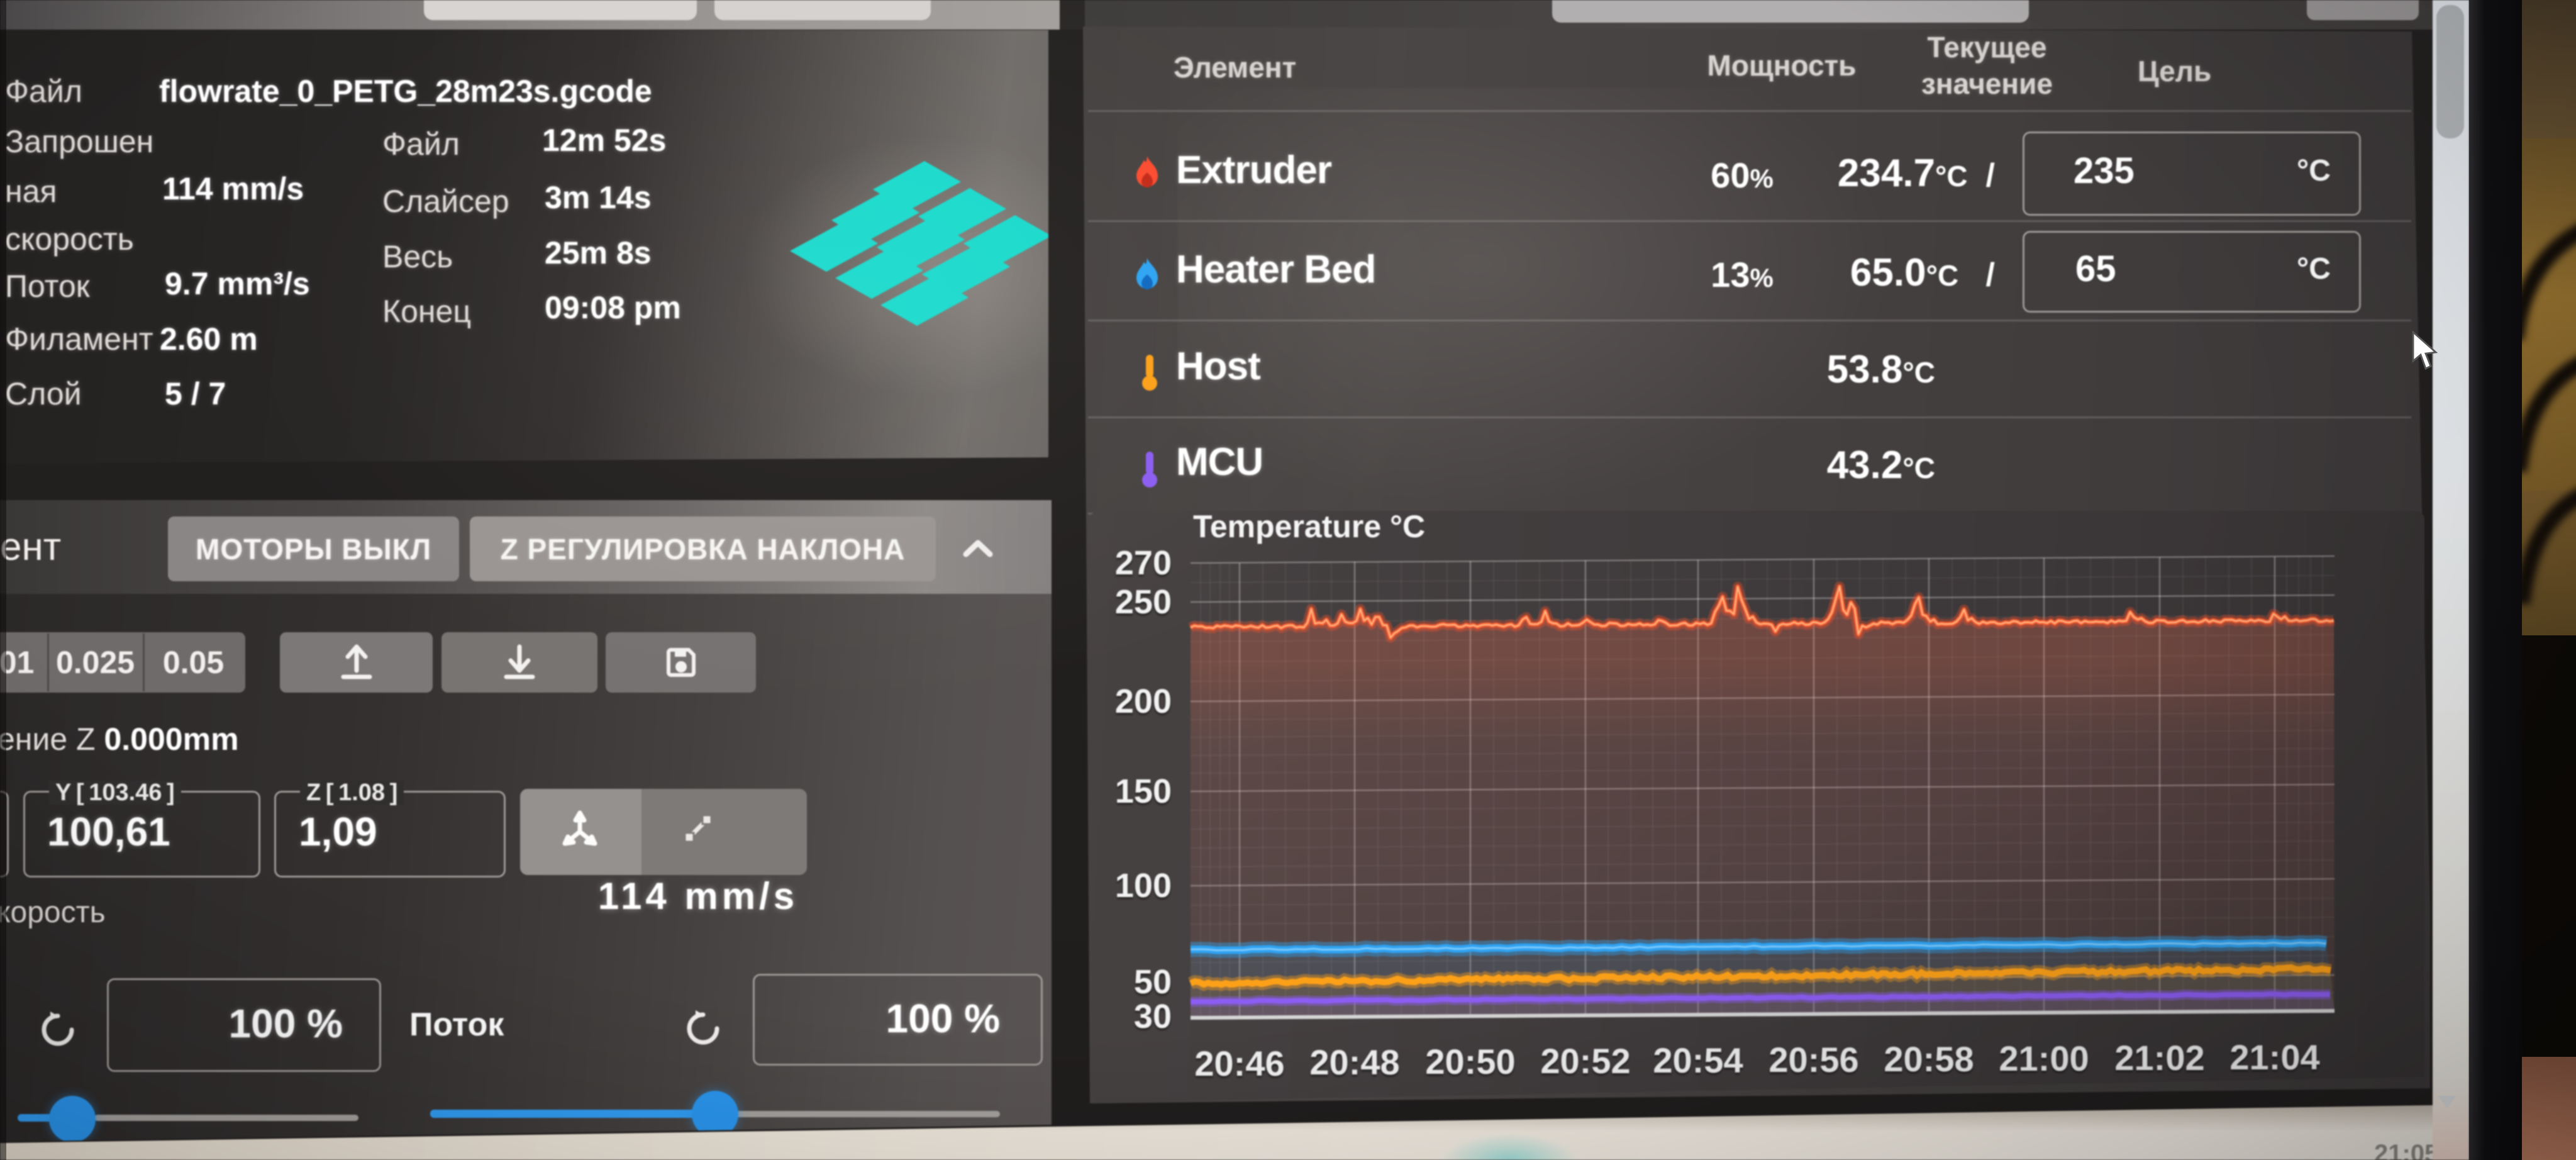  I want to click on svg-text: 150, so click(1143, 791).